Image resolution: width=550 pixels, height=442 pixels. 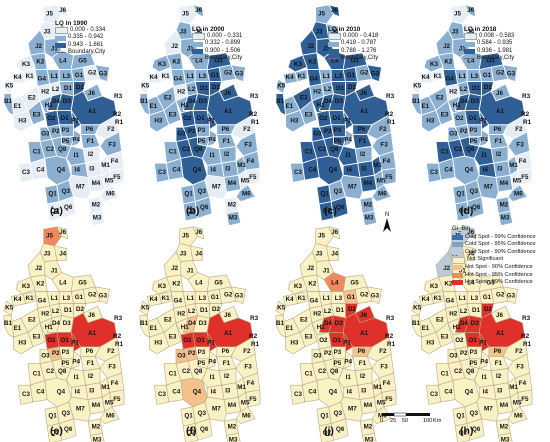 I want to click on caption-d: (d), so click(x=467, y=211).